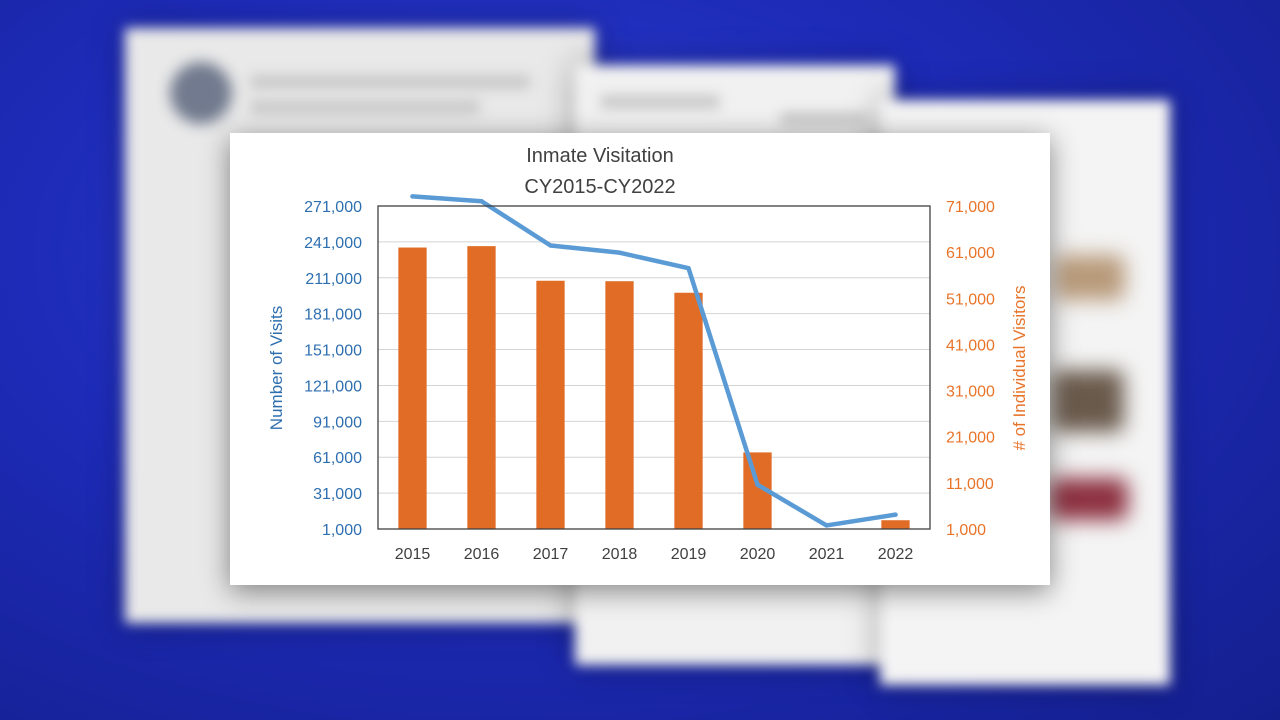  I want to click on left-tick-label: 1,000, so click(342, 530).